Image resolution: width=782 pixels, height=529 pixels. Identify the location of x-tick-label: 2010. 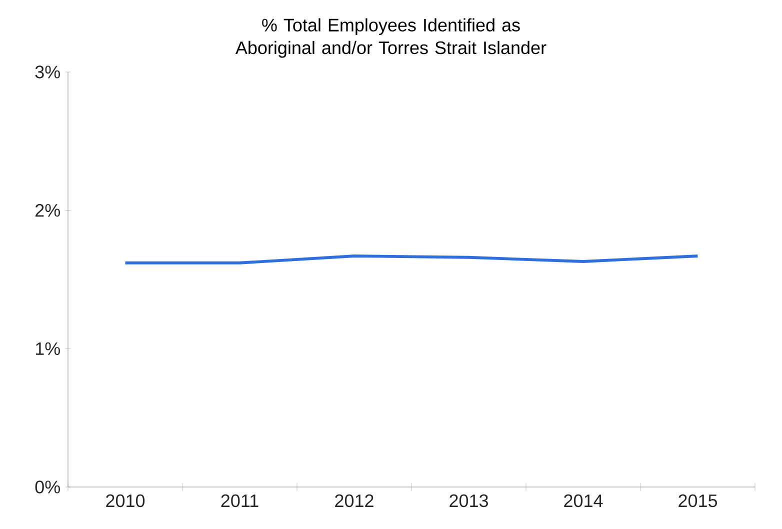
(125, 501).